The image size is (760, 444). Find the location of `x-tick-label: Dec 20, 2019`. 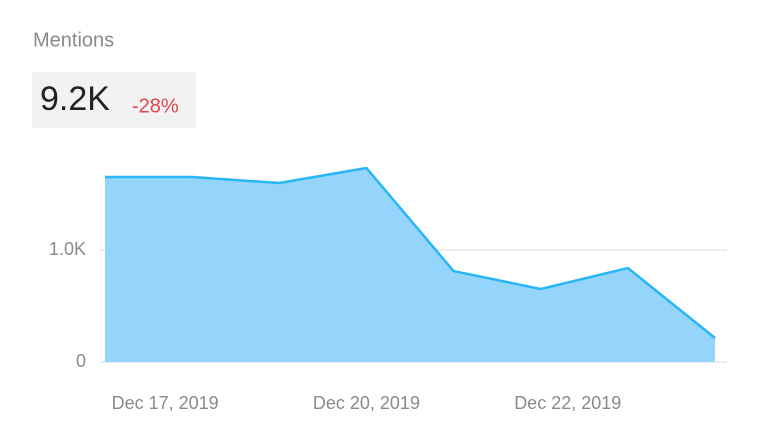

x-tick-label: Dec 20, 2019 is located at coordinates (366, 403).